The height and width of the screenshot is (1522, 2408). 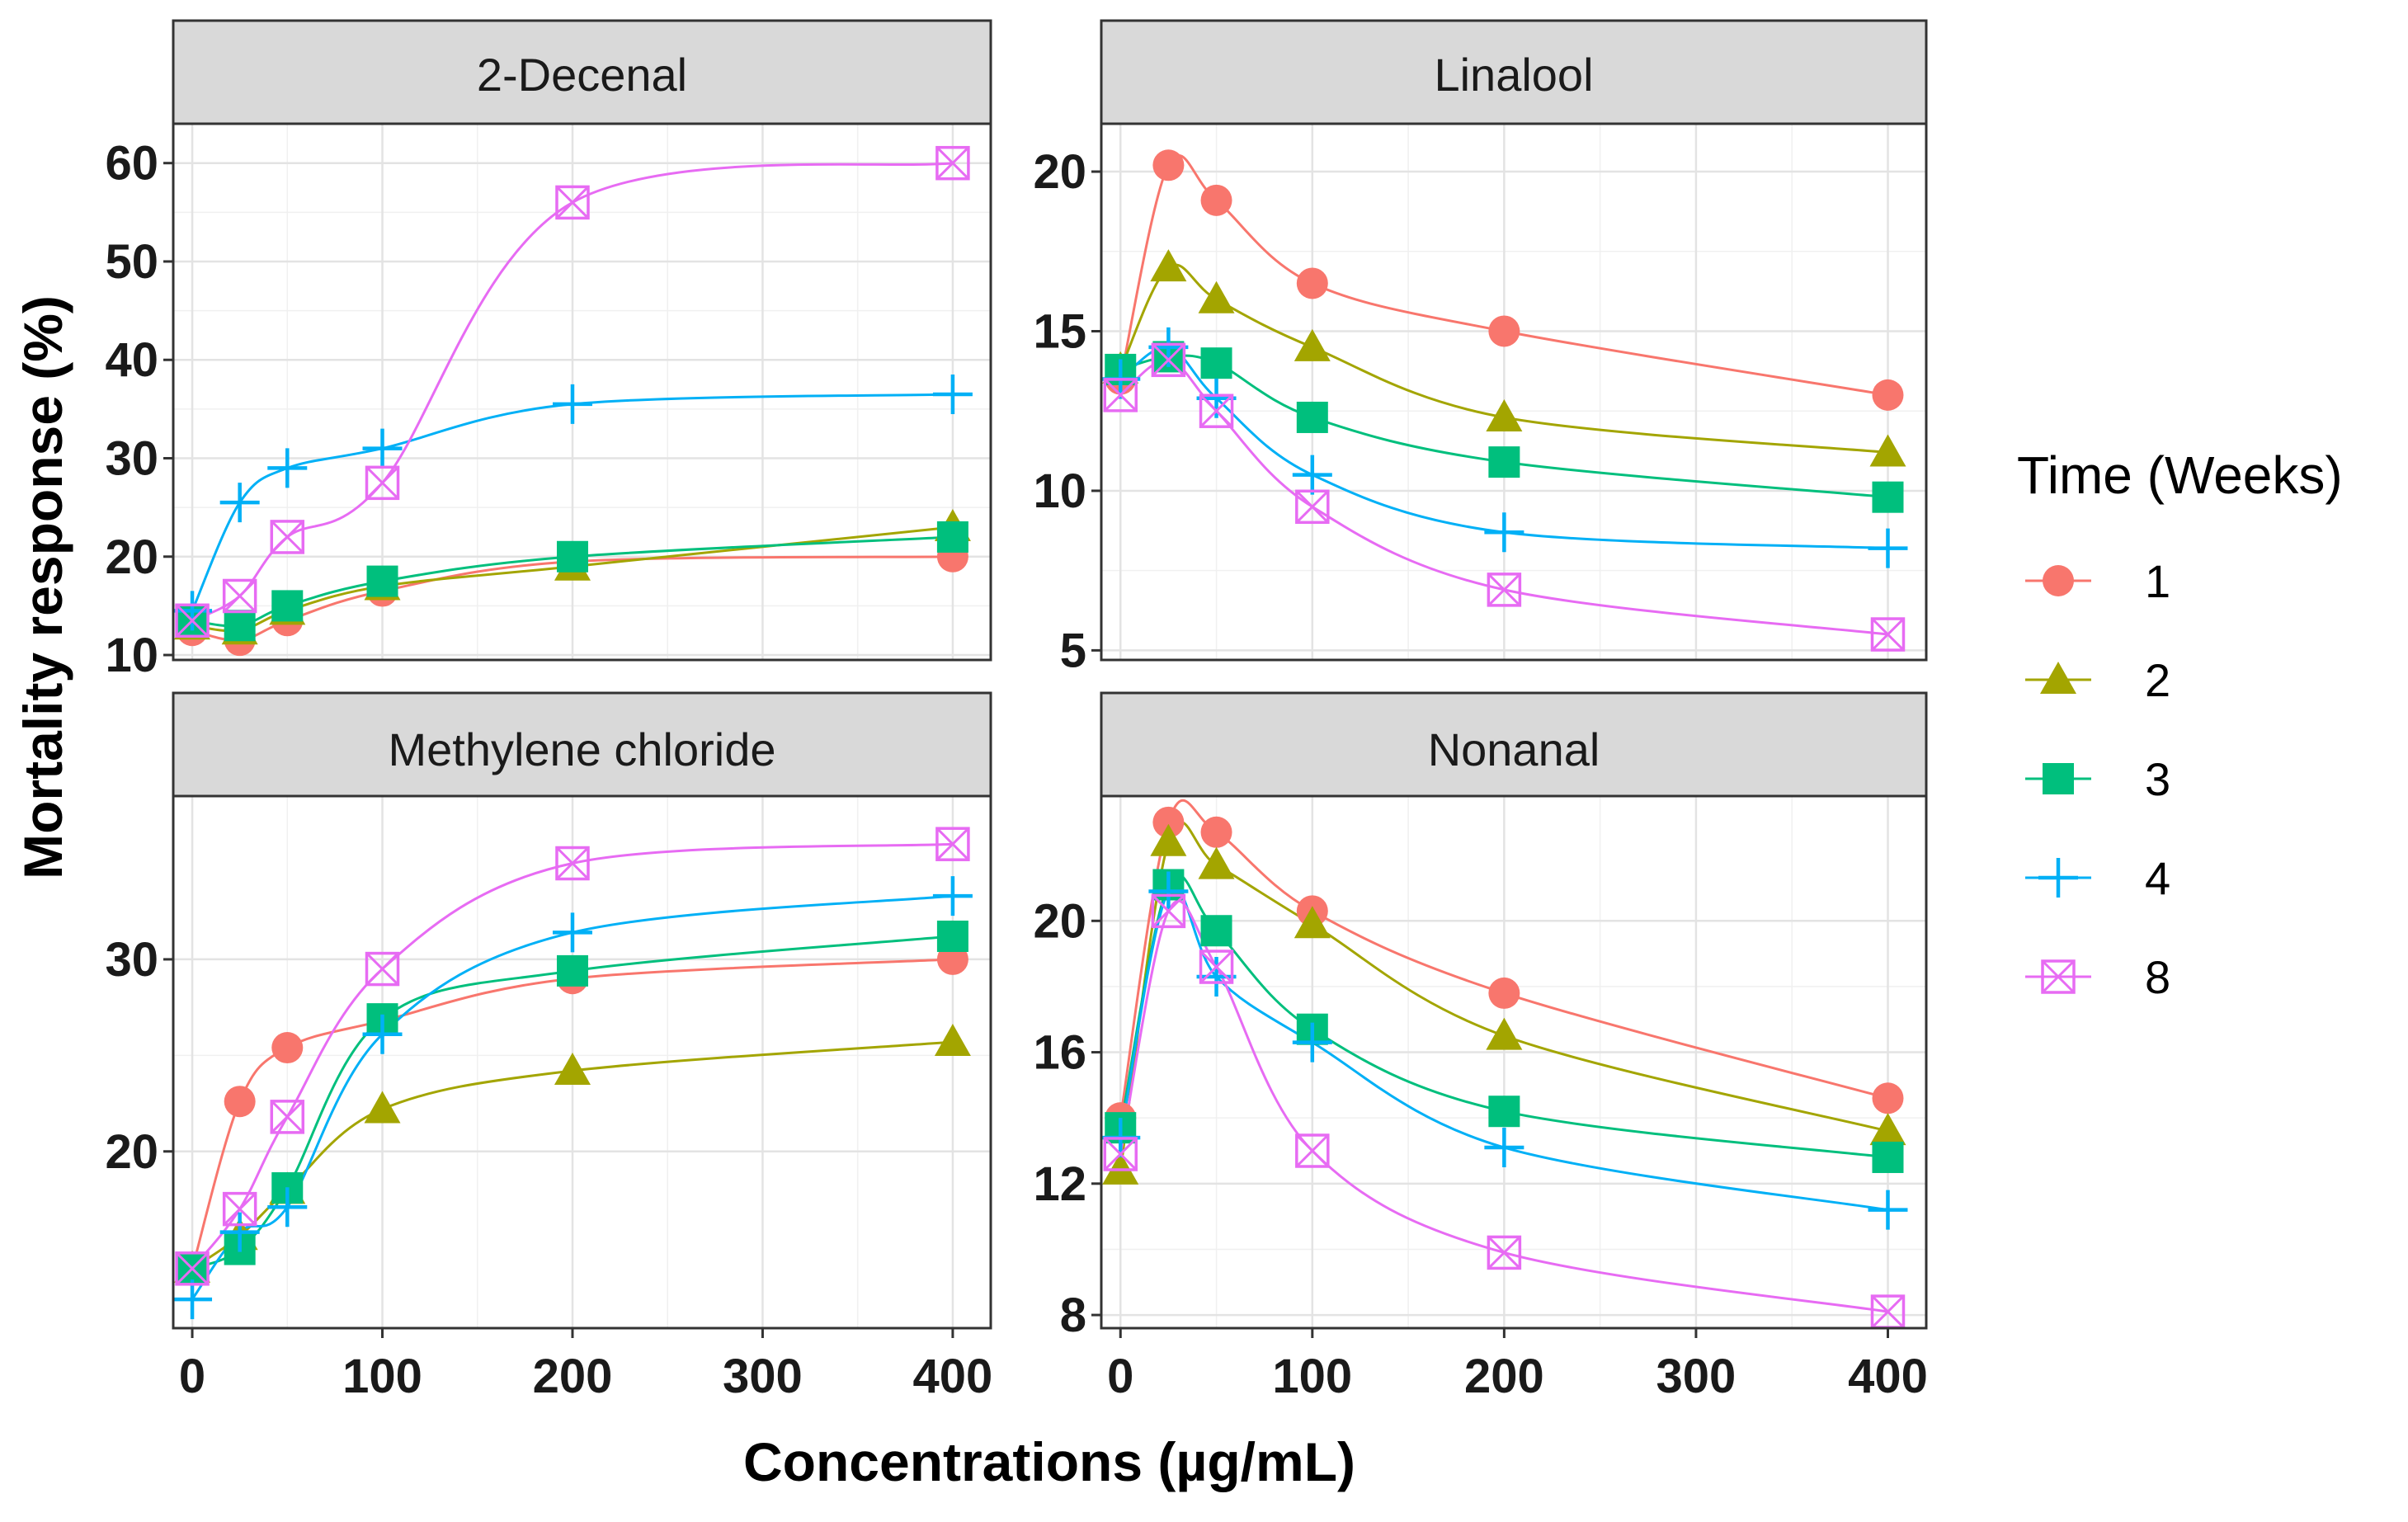 I want to click on panel-border, so click(x=582, y=1062).